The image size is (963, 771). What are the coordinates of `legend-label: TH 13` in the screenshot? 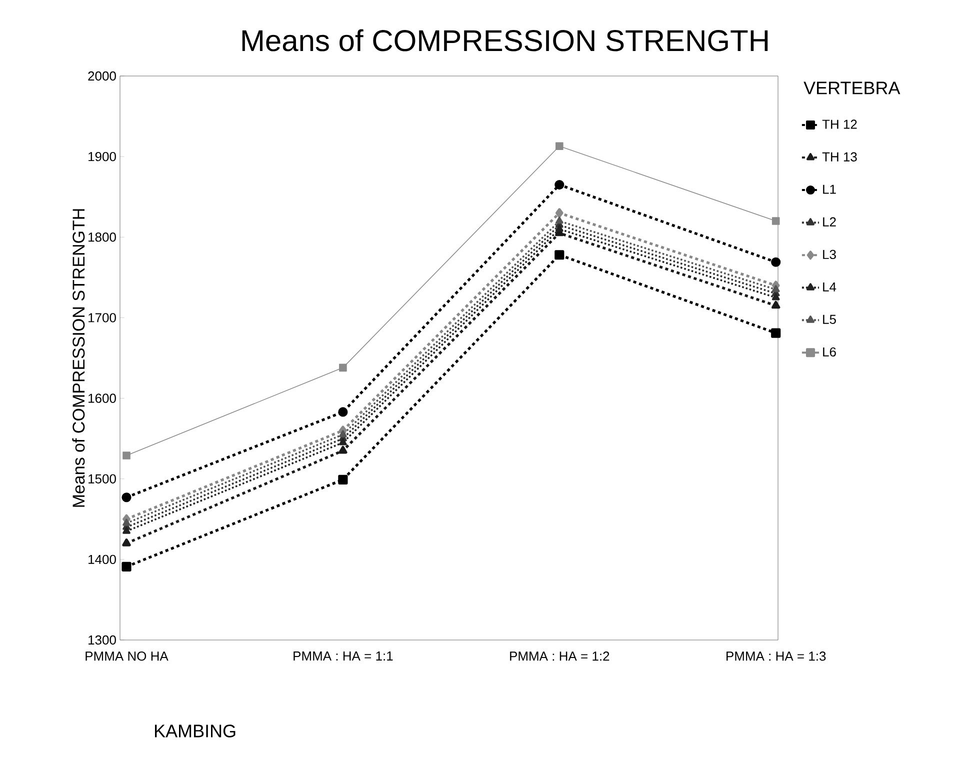 It's located at (839, 157).